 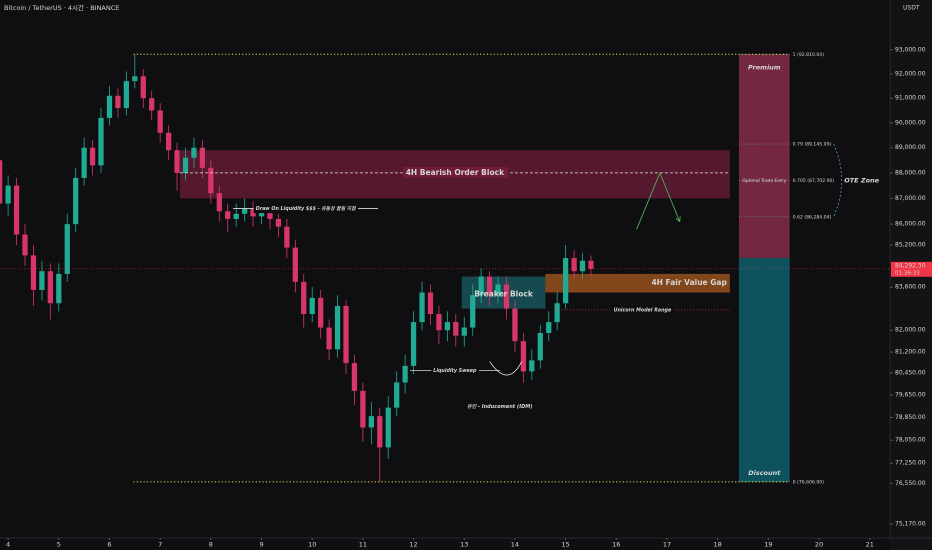 What do you see at coordinates (910, 147) in the screenshot?
I see `y-tick-label: 89,000.00` at bounding box center [910, 147].